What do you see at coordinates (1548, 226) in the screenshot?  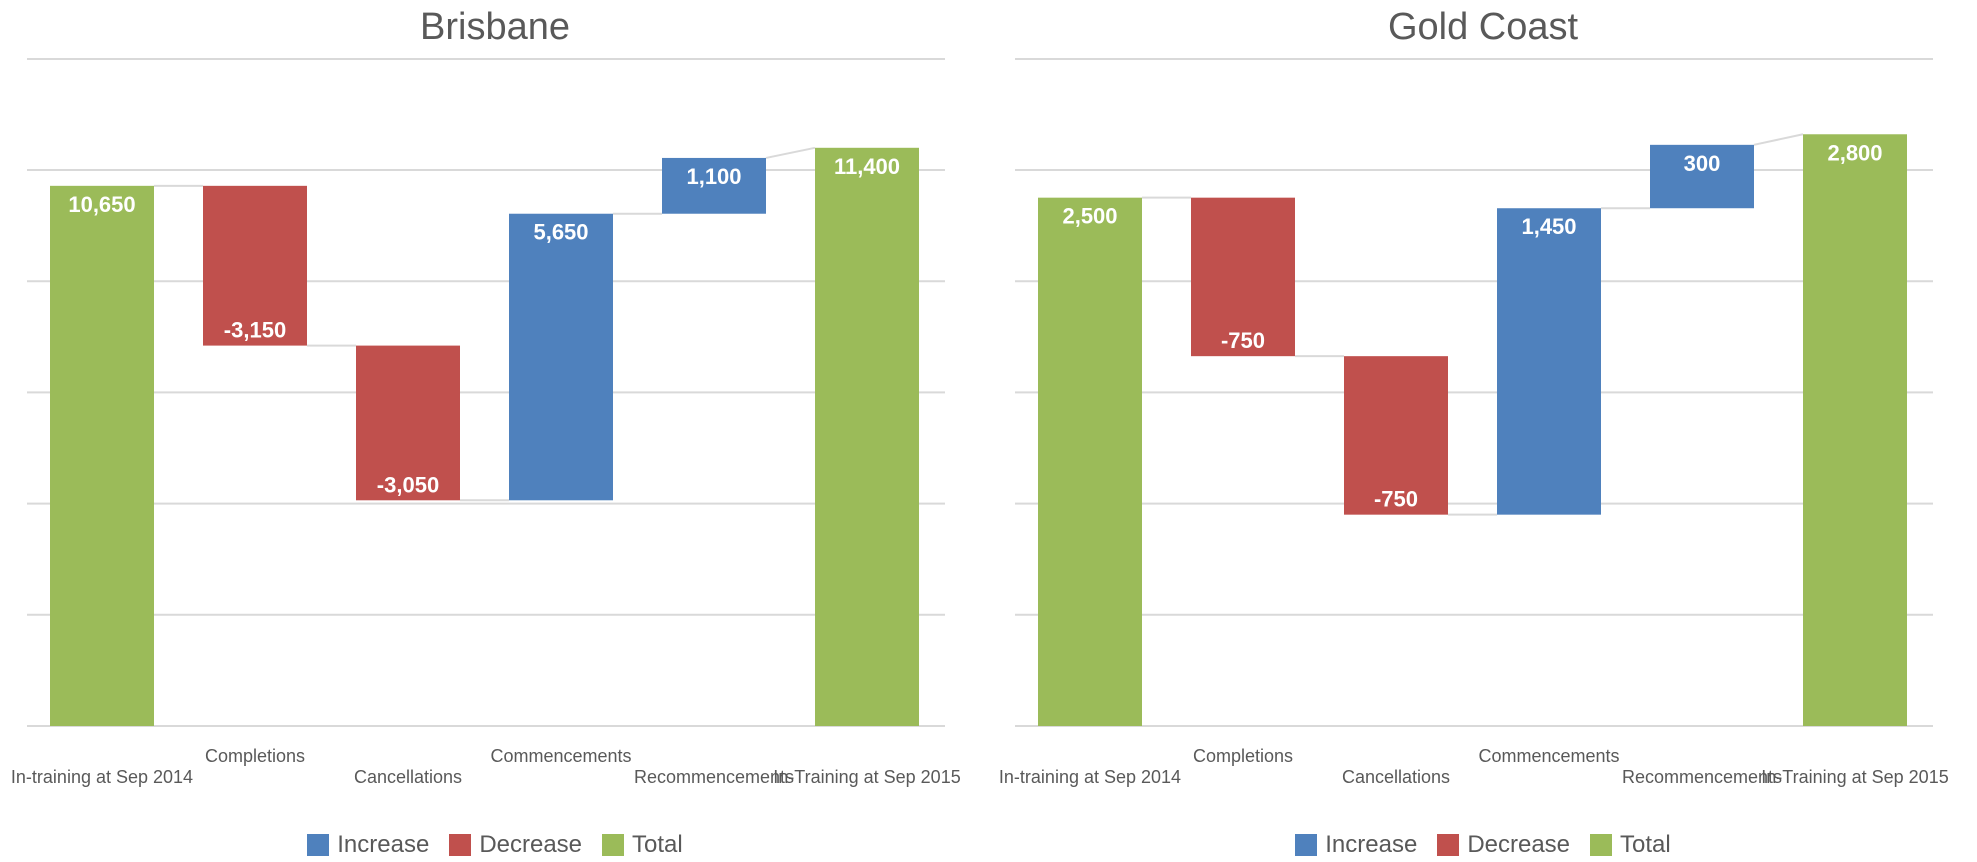 I see `data-label: 1,450` at bounding box center [1548, 226].